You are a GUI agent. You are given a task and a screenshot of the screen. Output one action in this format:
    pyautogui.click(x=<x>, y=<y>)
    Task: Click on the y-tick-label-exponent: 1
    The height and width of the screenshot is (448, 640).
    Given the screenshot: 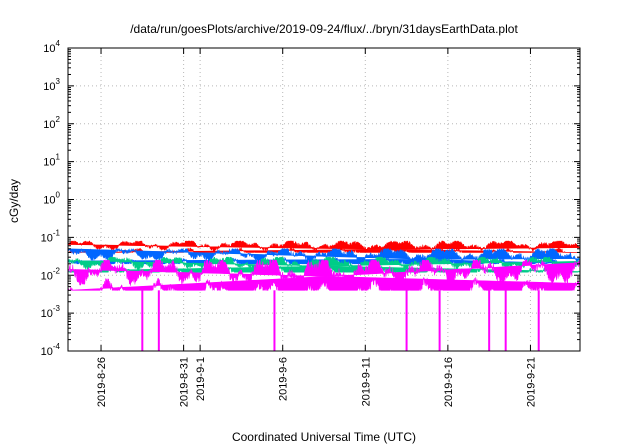 What is the action you would take?
    pyautogui.click(x=58, y=157)
    